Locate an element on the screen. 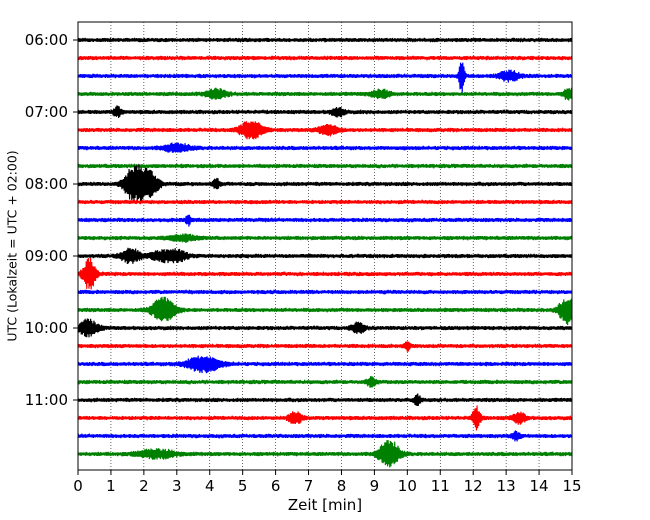  x-tick-label: 0 is located at coordinates (78, 486).